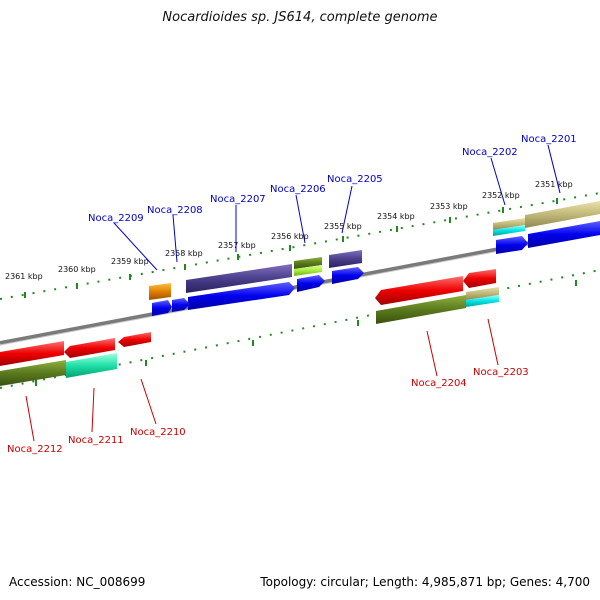  Describe the element at coordinates (343, 226) in the screenshot. I see `tick-label: 2355 kbp` at that location.